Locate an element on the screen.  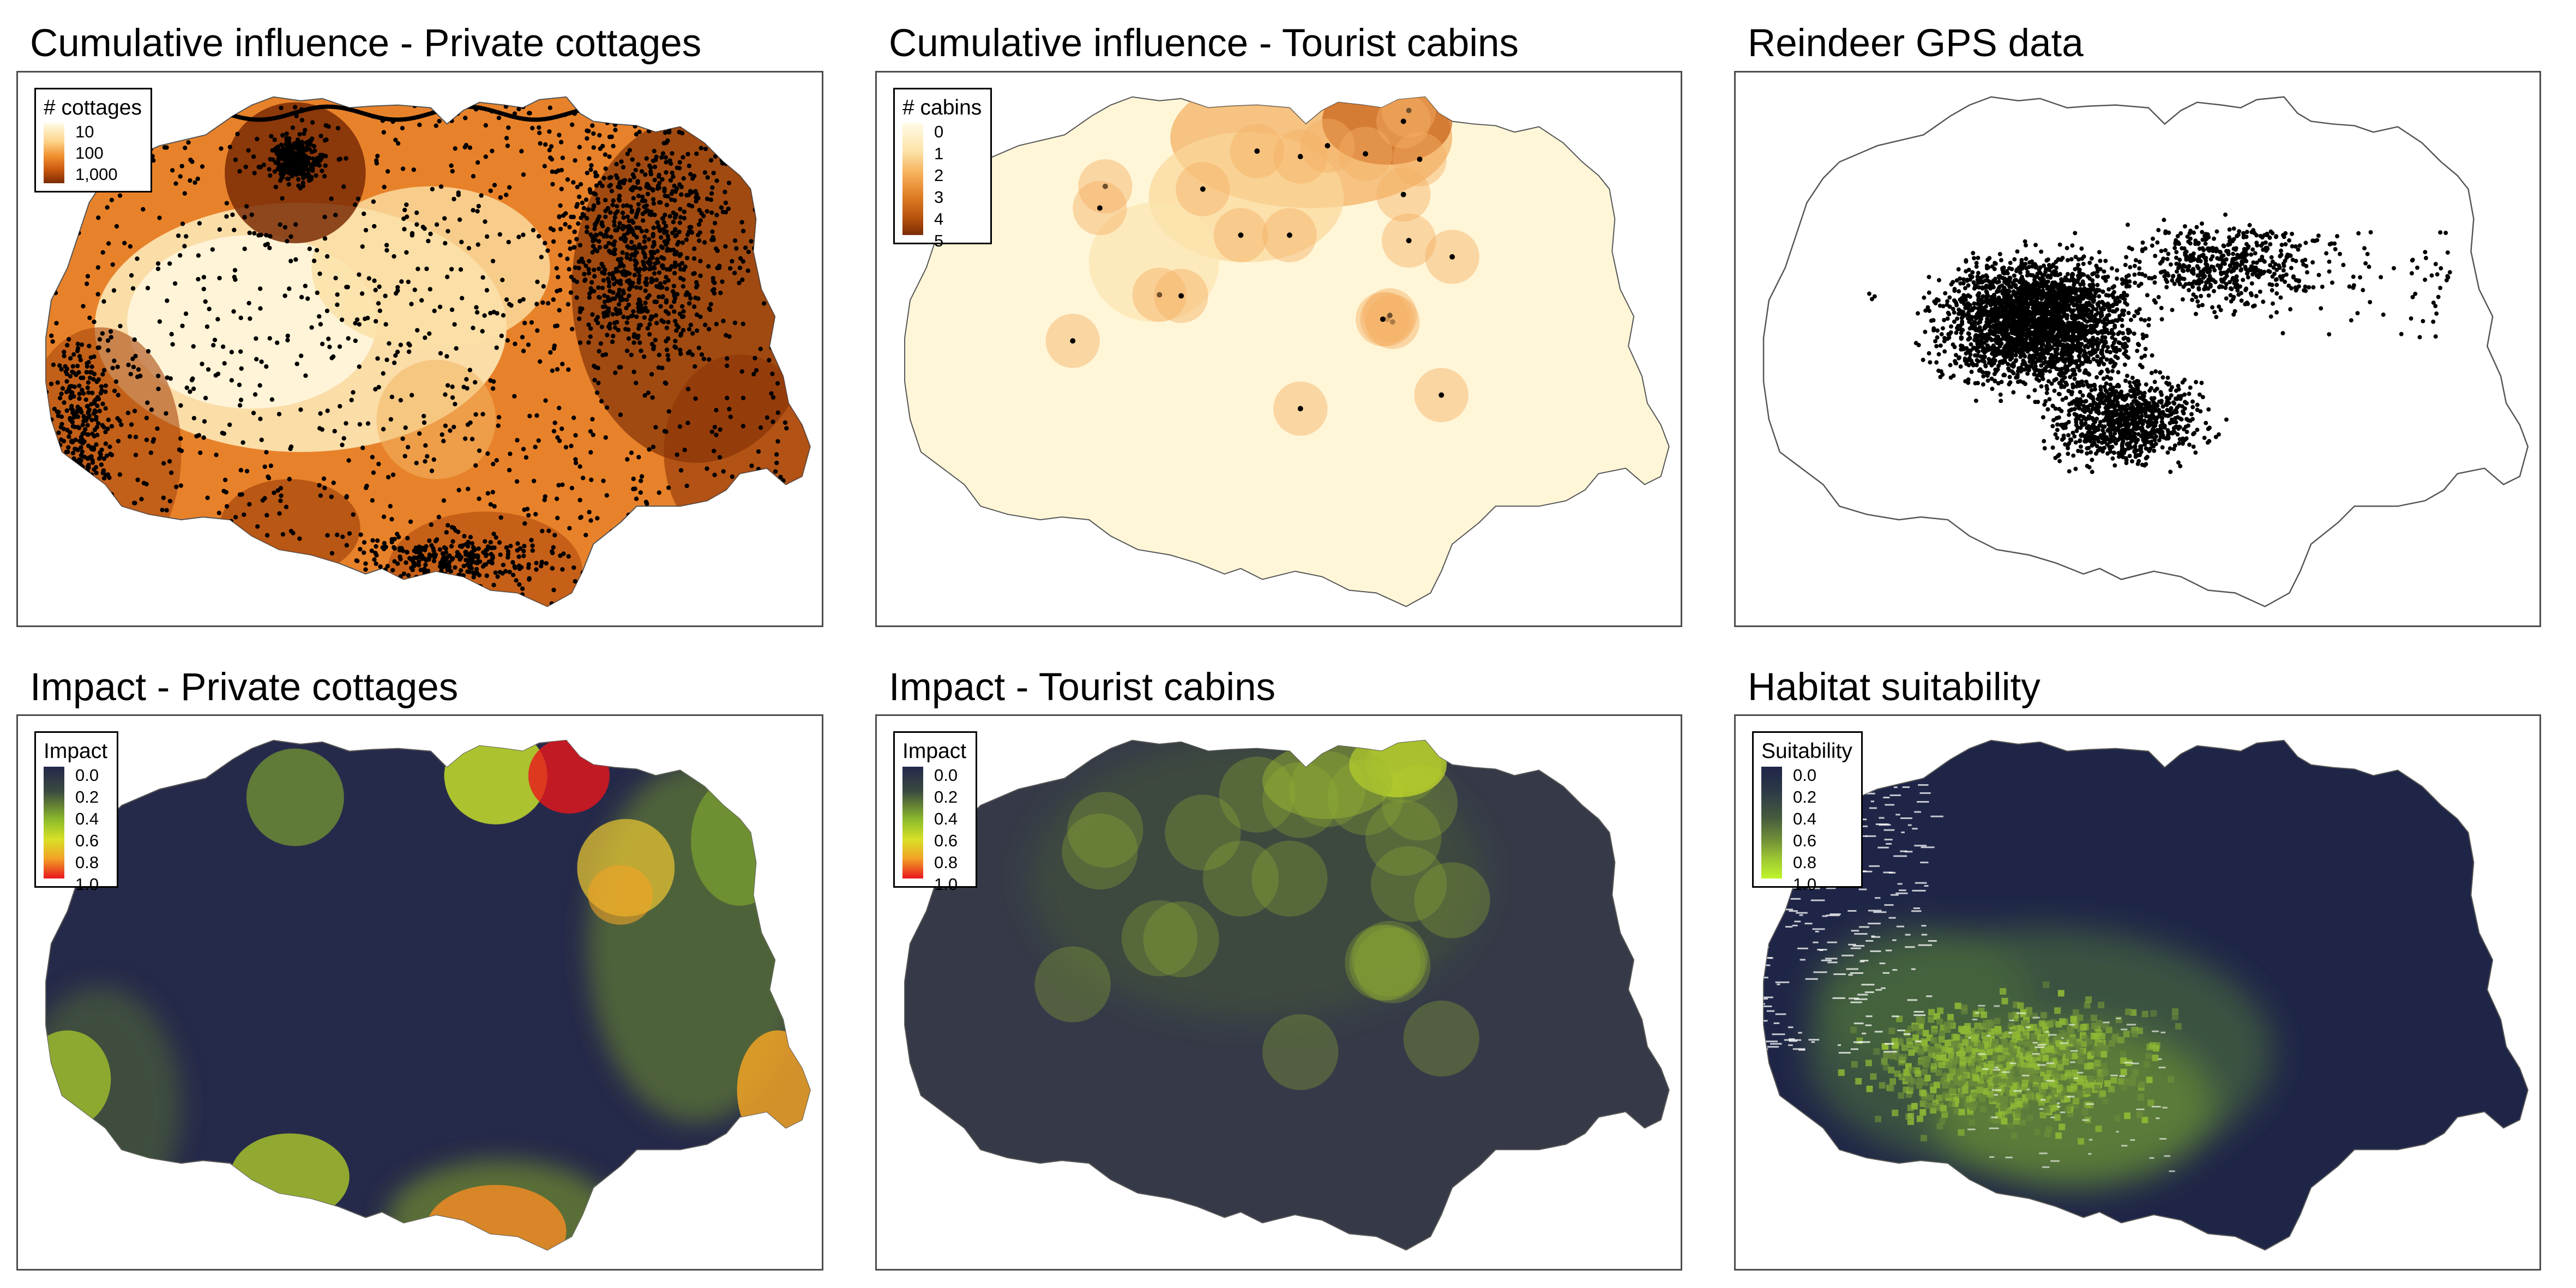
map-cottage-influence: # cottages 10 100 1,000 is located at coordinates (419, 349).